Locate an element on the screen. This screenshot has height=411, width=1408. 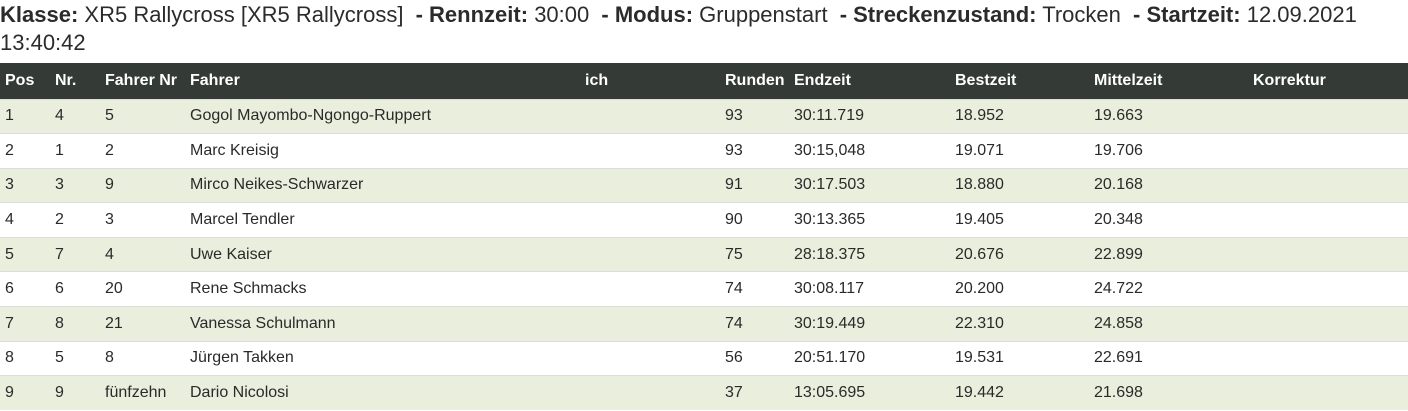
rennzeit-value: 30:00 is located at coordinates (562, 14).